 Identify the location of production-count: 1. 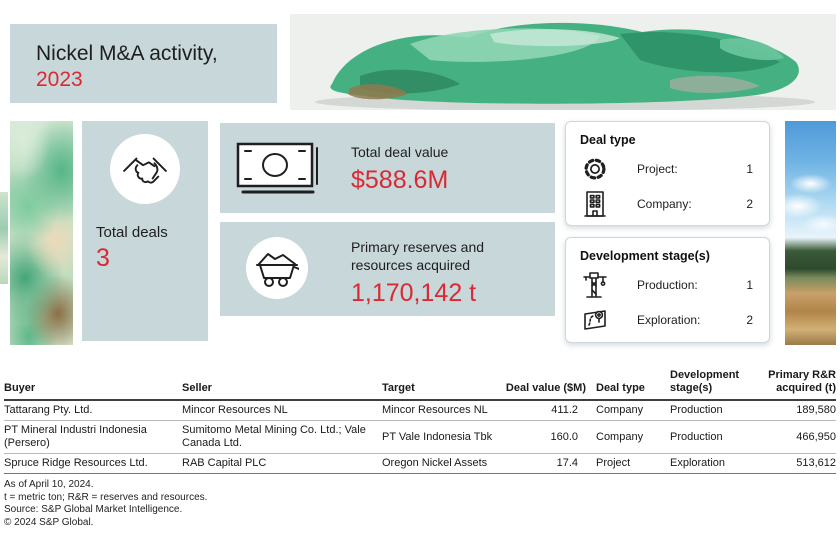
(749, 284).